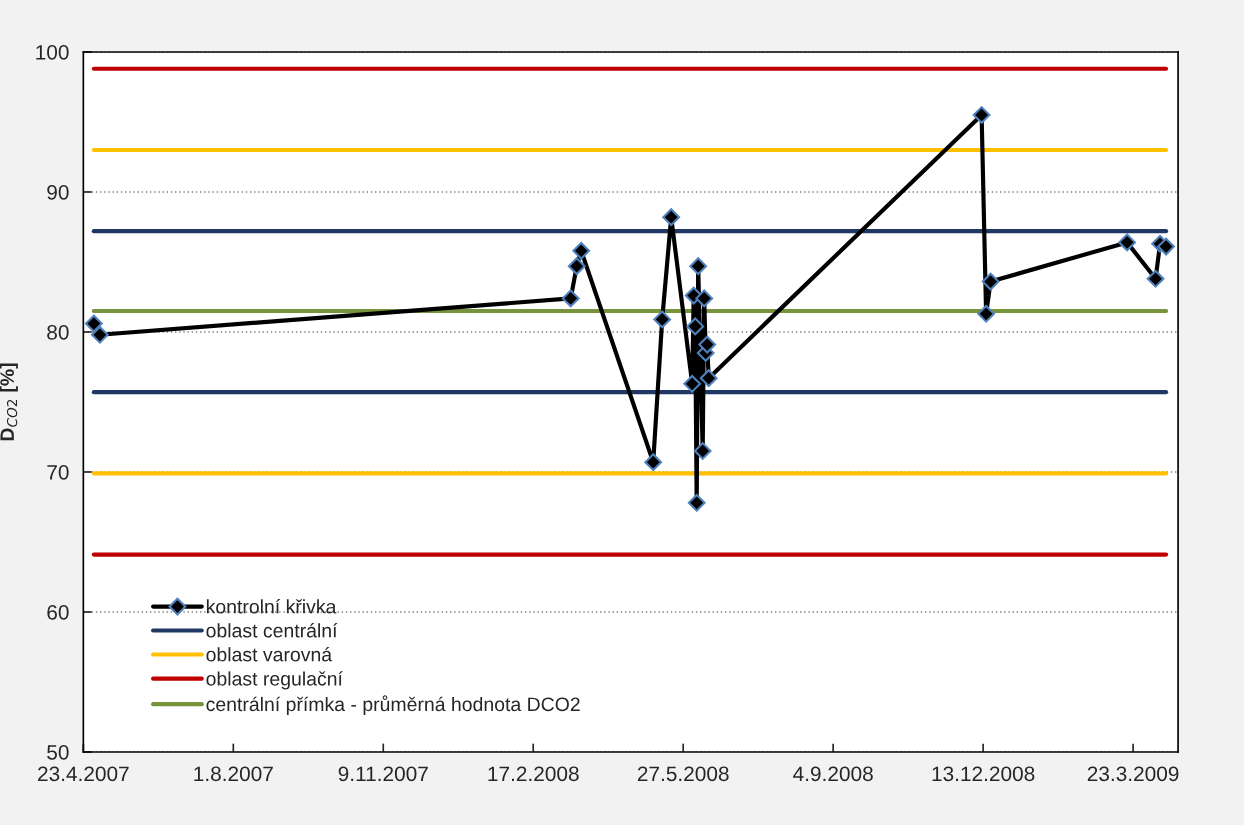 This screenshot has height=825, width=1244. Describe the element at coordinates (274, 680) in the screenshot. I see `legend-label: oblast regulační` at that location.